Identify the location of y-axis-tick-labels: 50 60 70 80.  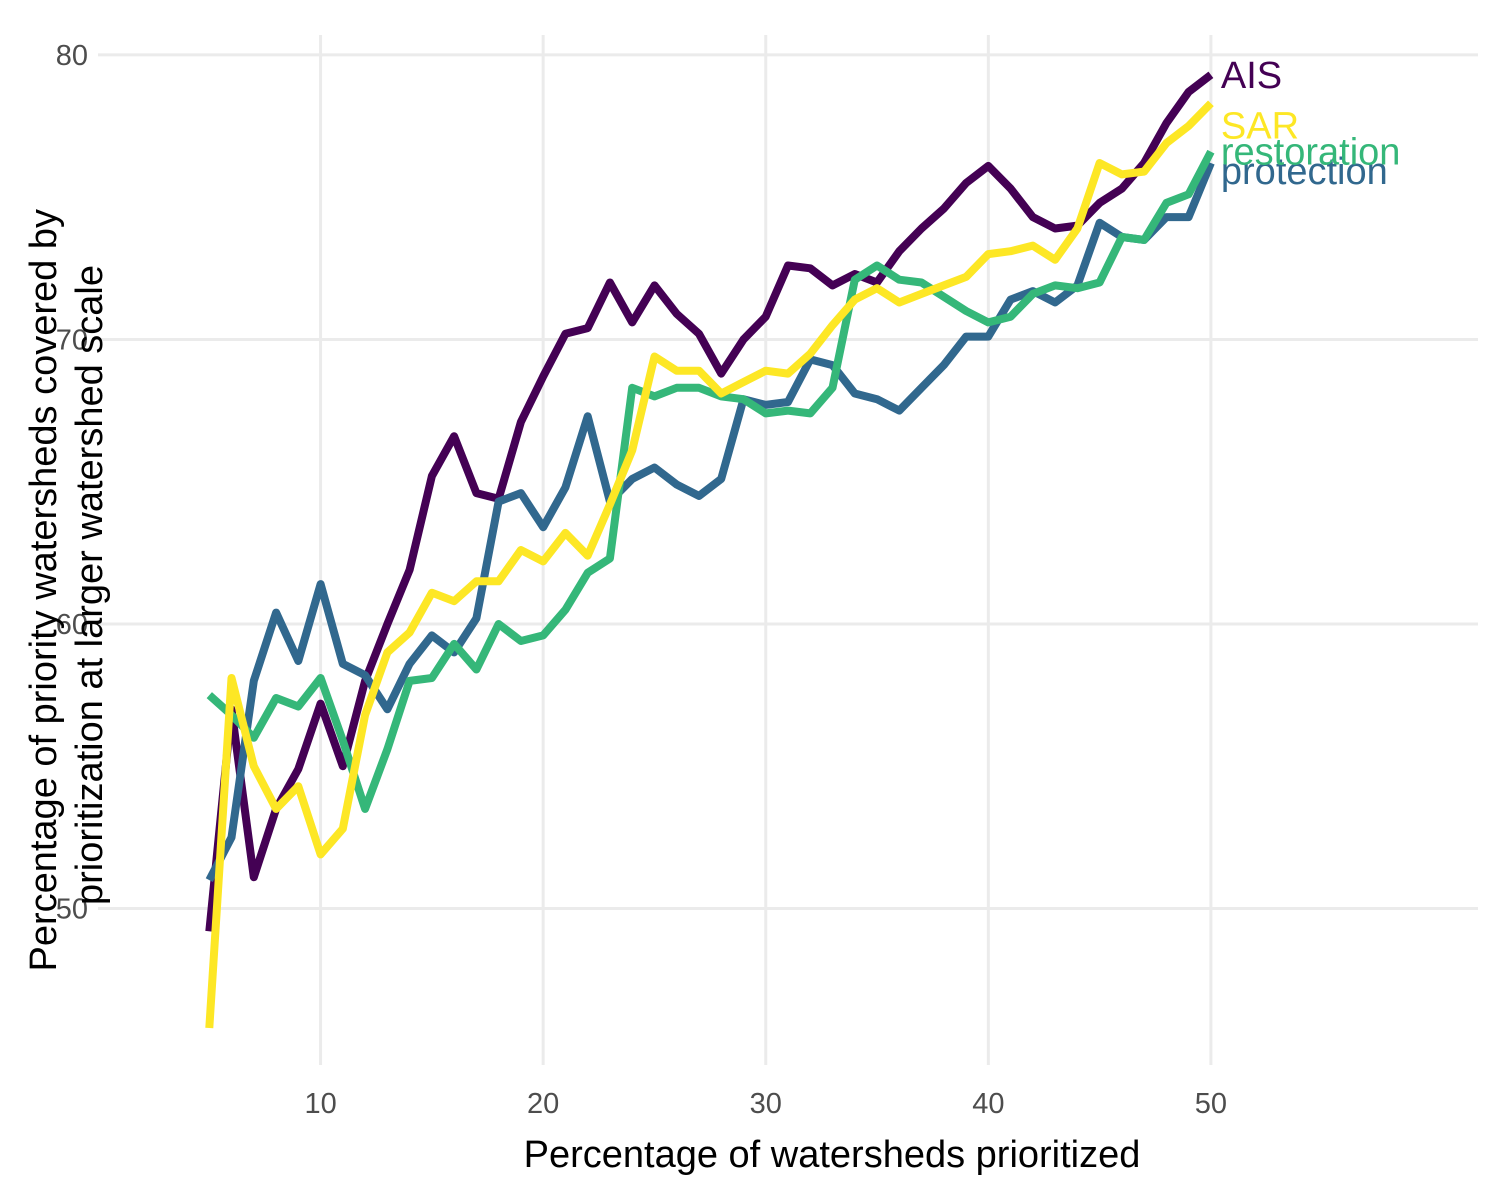
(72, 483).